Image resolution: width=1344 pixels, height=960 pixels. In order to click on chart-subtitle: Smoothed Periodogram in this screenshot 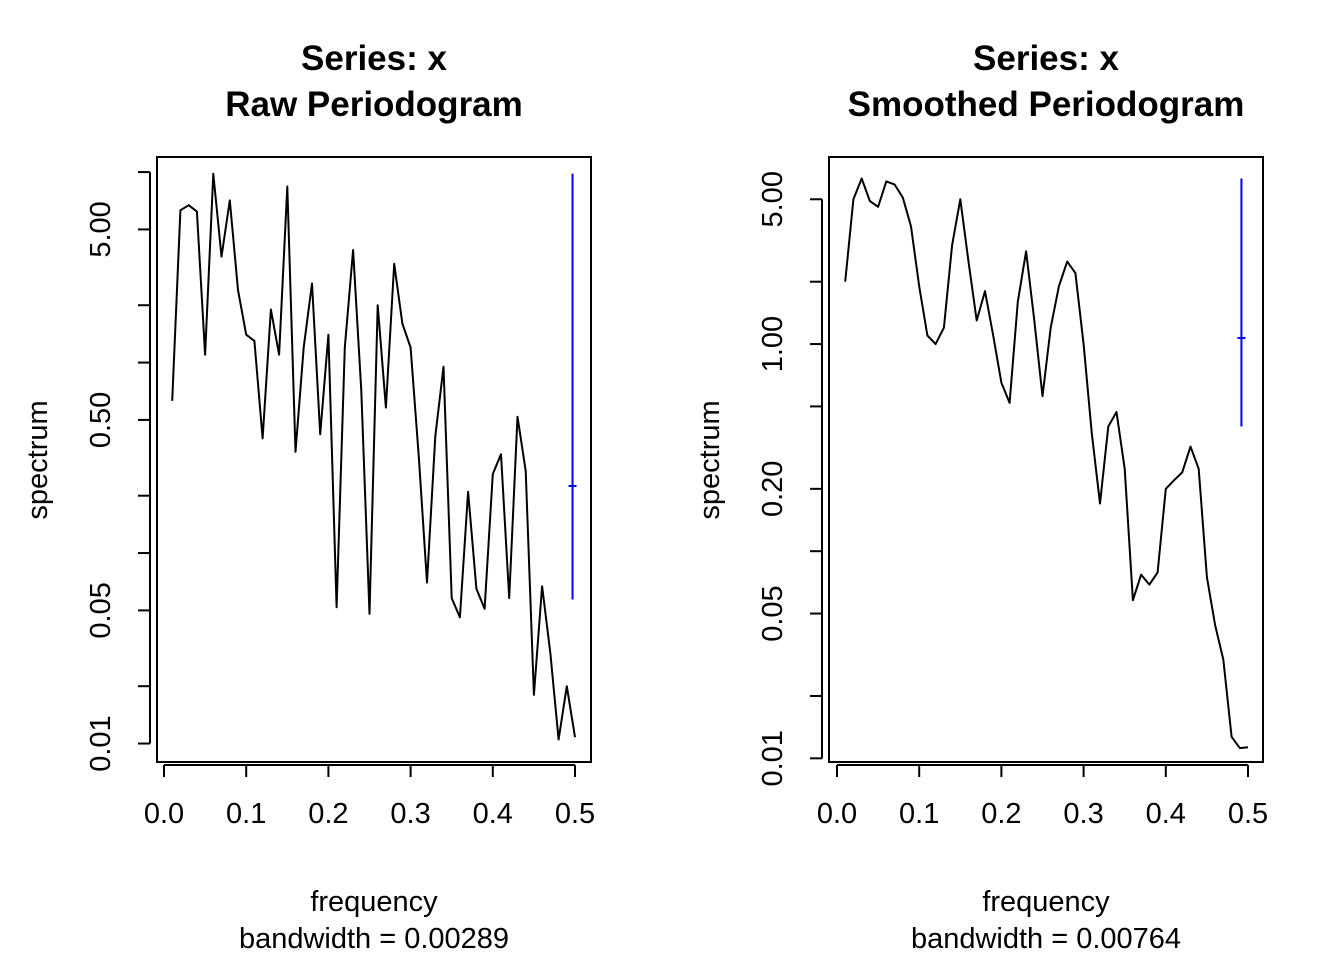, I will do `click(1046, 104)`.